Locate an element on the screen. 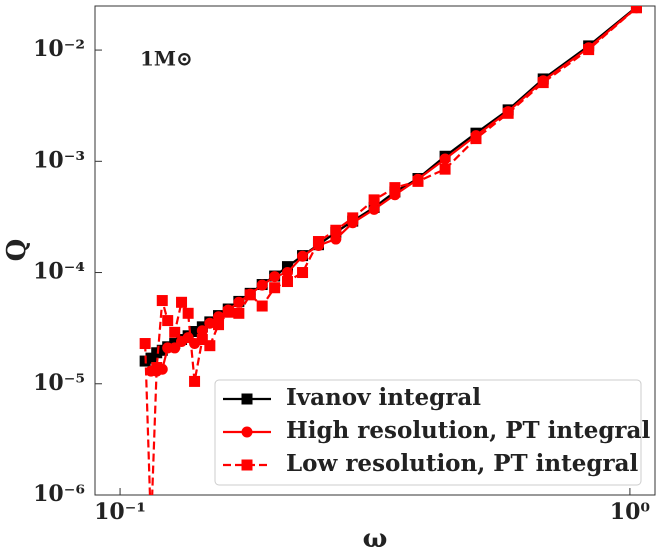 The height and width of the screenshot is (558, 659). y-tick-label: 10⁻³ is located at coordinates (59, 160).